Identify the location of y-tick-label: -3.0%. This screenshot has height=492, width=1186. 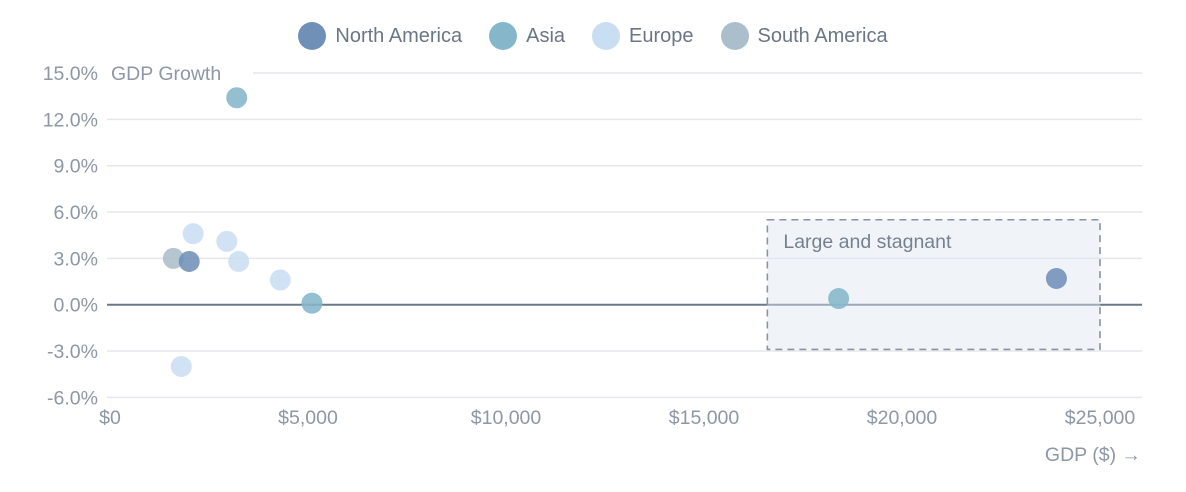
(72, 352).